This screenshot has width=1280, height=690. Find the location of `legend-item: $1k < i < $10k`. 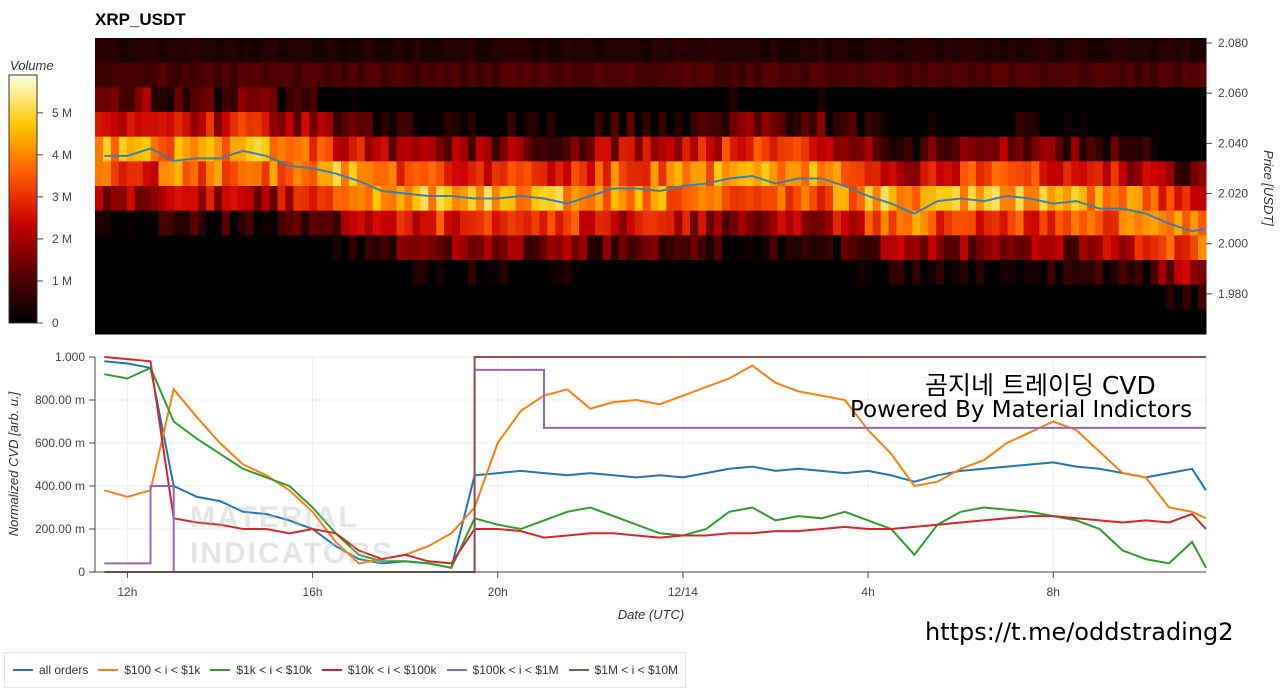

legend-item: $1k < i < $10k is located at coordinates (261, 670).